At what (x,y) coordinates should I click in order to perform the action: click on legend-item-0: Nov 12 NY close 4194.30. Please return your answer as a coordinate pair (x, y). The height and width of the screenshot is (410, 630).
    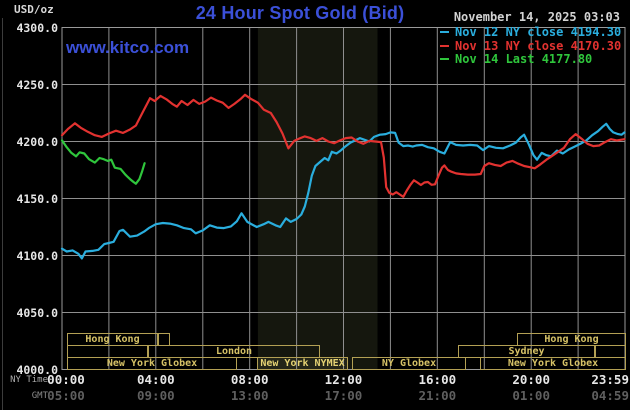
    Looking at the image, I should click on (530, 32).